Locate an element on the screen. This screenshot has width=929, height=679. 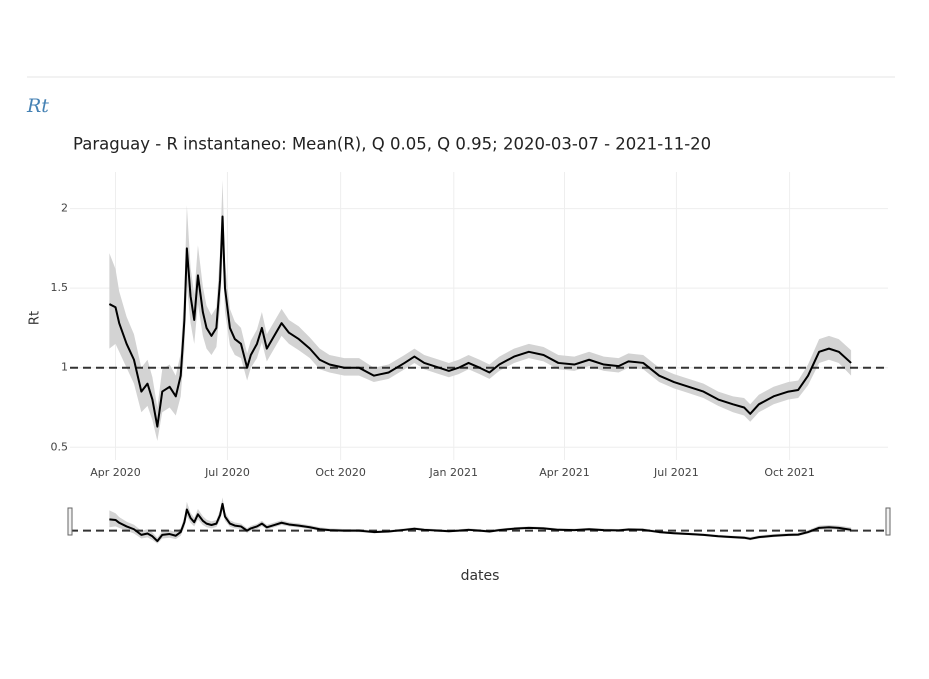
x-axis-title: dates is located at coordinates (480, 576).